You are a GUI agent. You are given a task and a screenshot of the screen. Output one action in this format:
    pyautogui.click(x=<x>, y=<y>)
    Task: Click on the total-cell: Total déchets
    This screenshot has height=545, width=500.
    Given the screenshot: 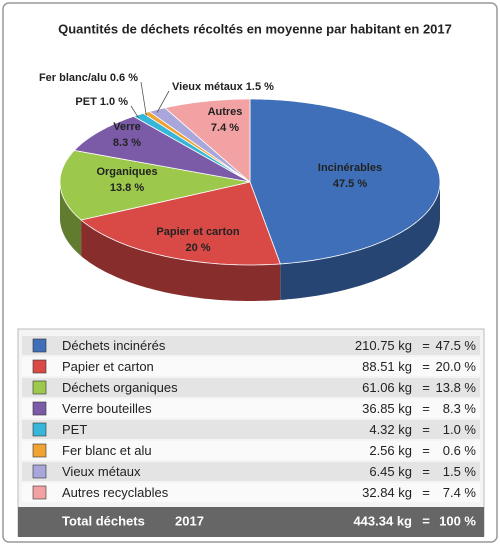 What is the action you would take?
    pyautogui.click(x=103, y=520)
    